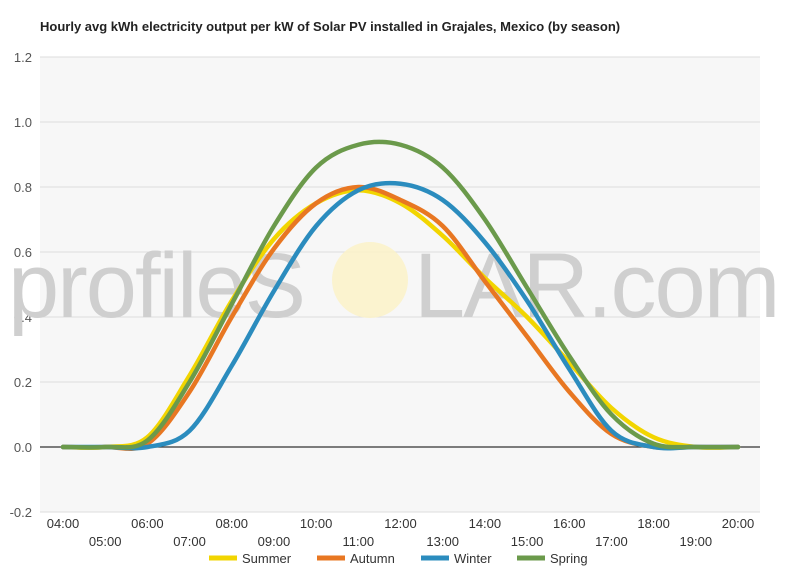 This screenshot has height=570, width=800. I want to click on x-tick-label: 12:00, so click(400, 523).